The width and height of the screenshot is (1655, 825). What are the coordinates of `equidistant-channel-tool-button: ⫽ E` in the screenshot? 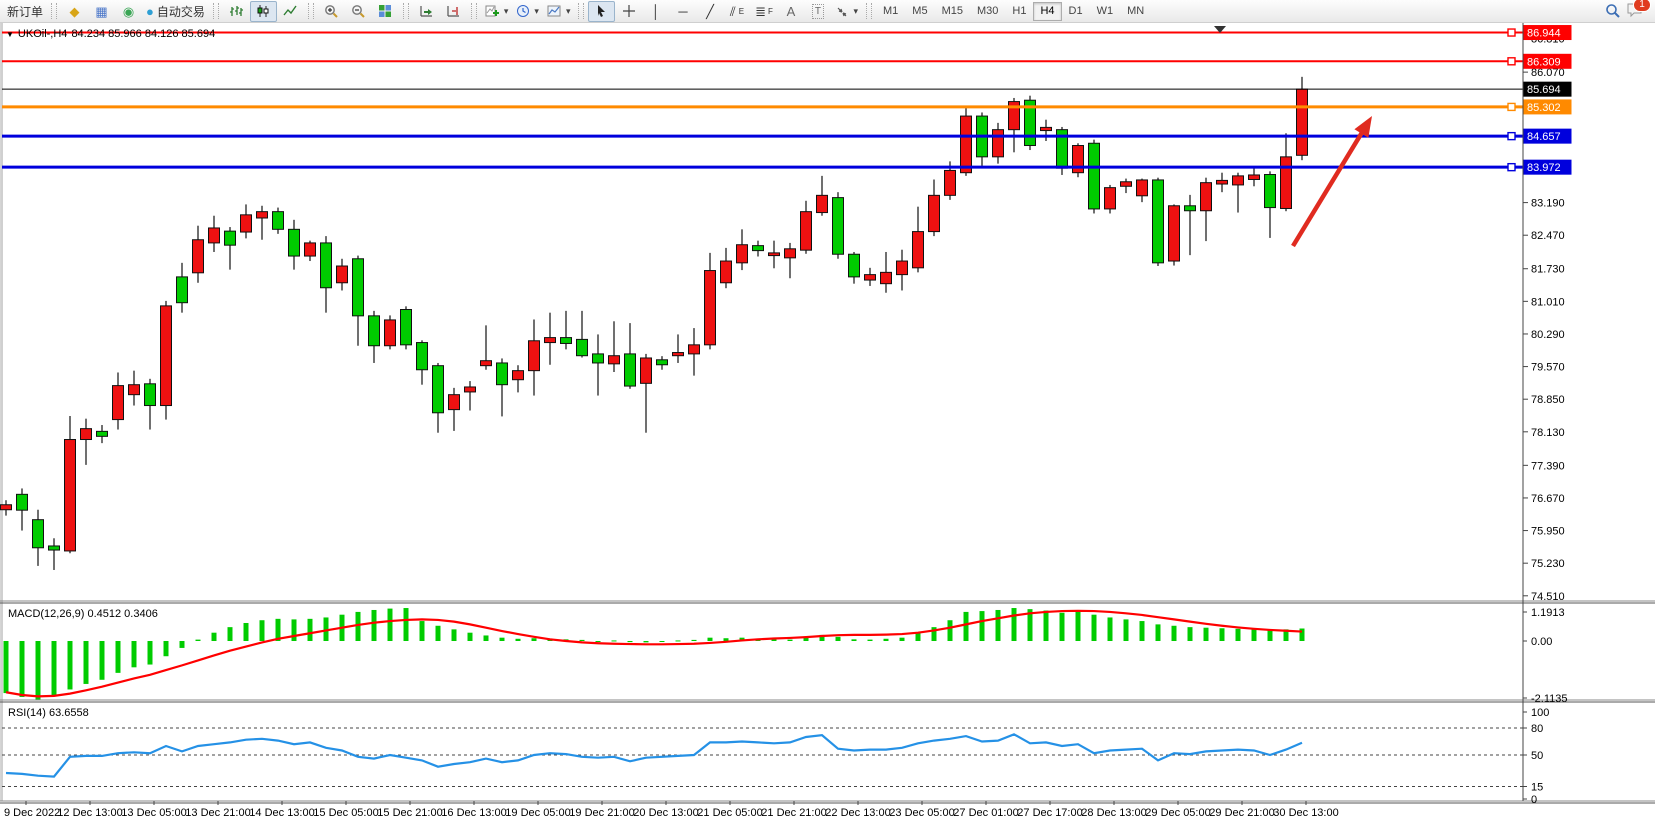 It's located at (736, 11).